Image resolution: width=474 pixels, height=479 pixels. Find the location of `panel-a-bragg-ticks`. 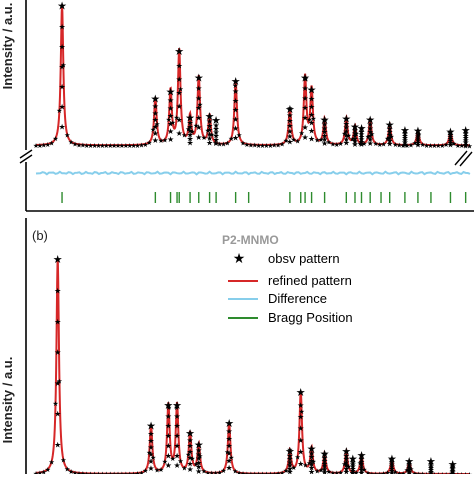

panel-a-bragg-ticks is located at coordinates (264, 197).